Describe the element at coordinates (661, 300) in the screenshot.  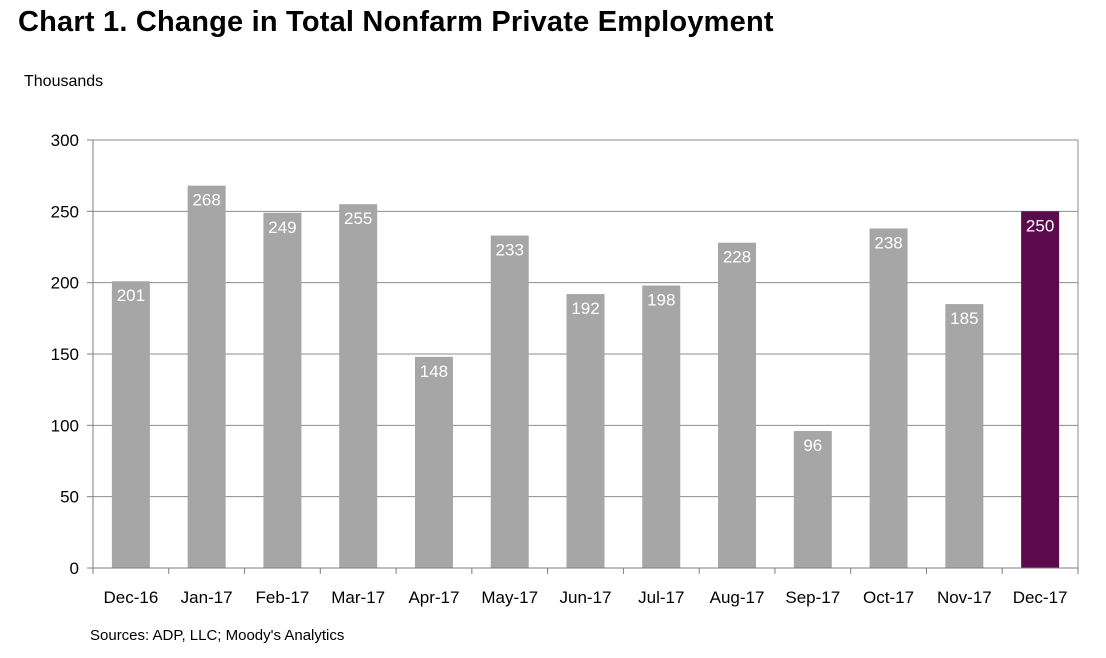
I see `data-label: 198` at that location.